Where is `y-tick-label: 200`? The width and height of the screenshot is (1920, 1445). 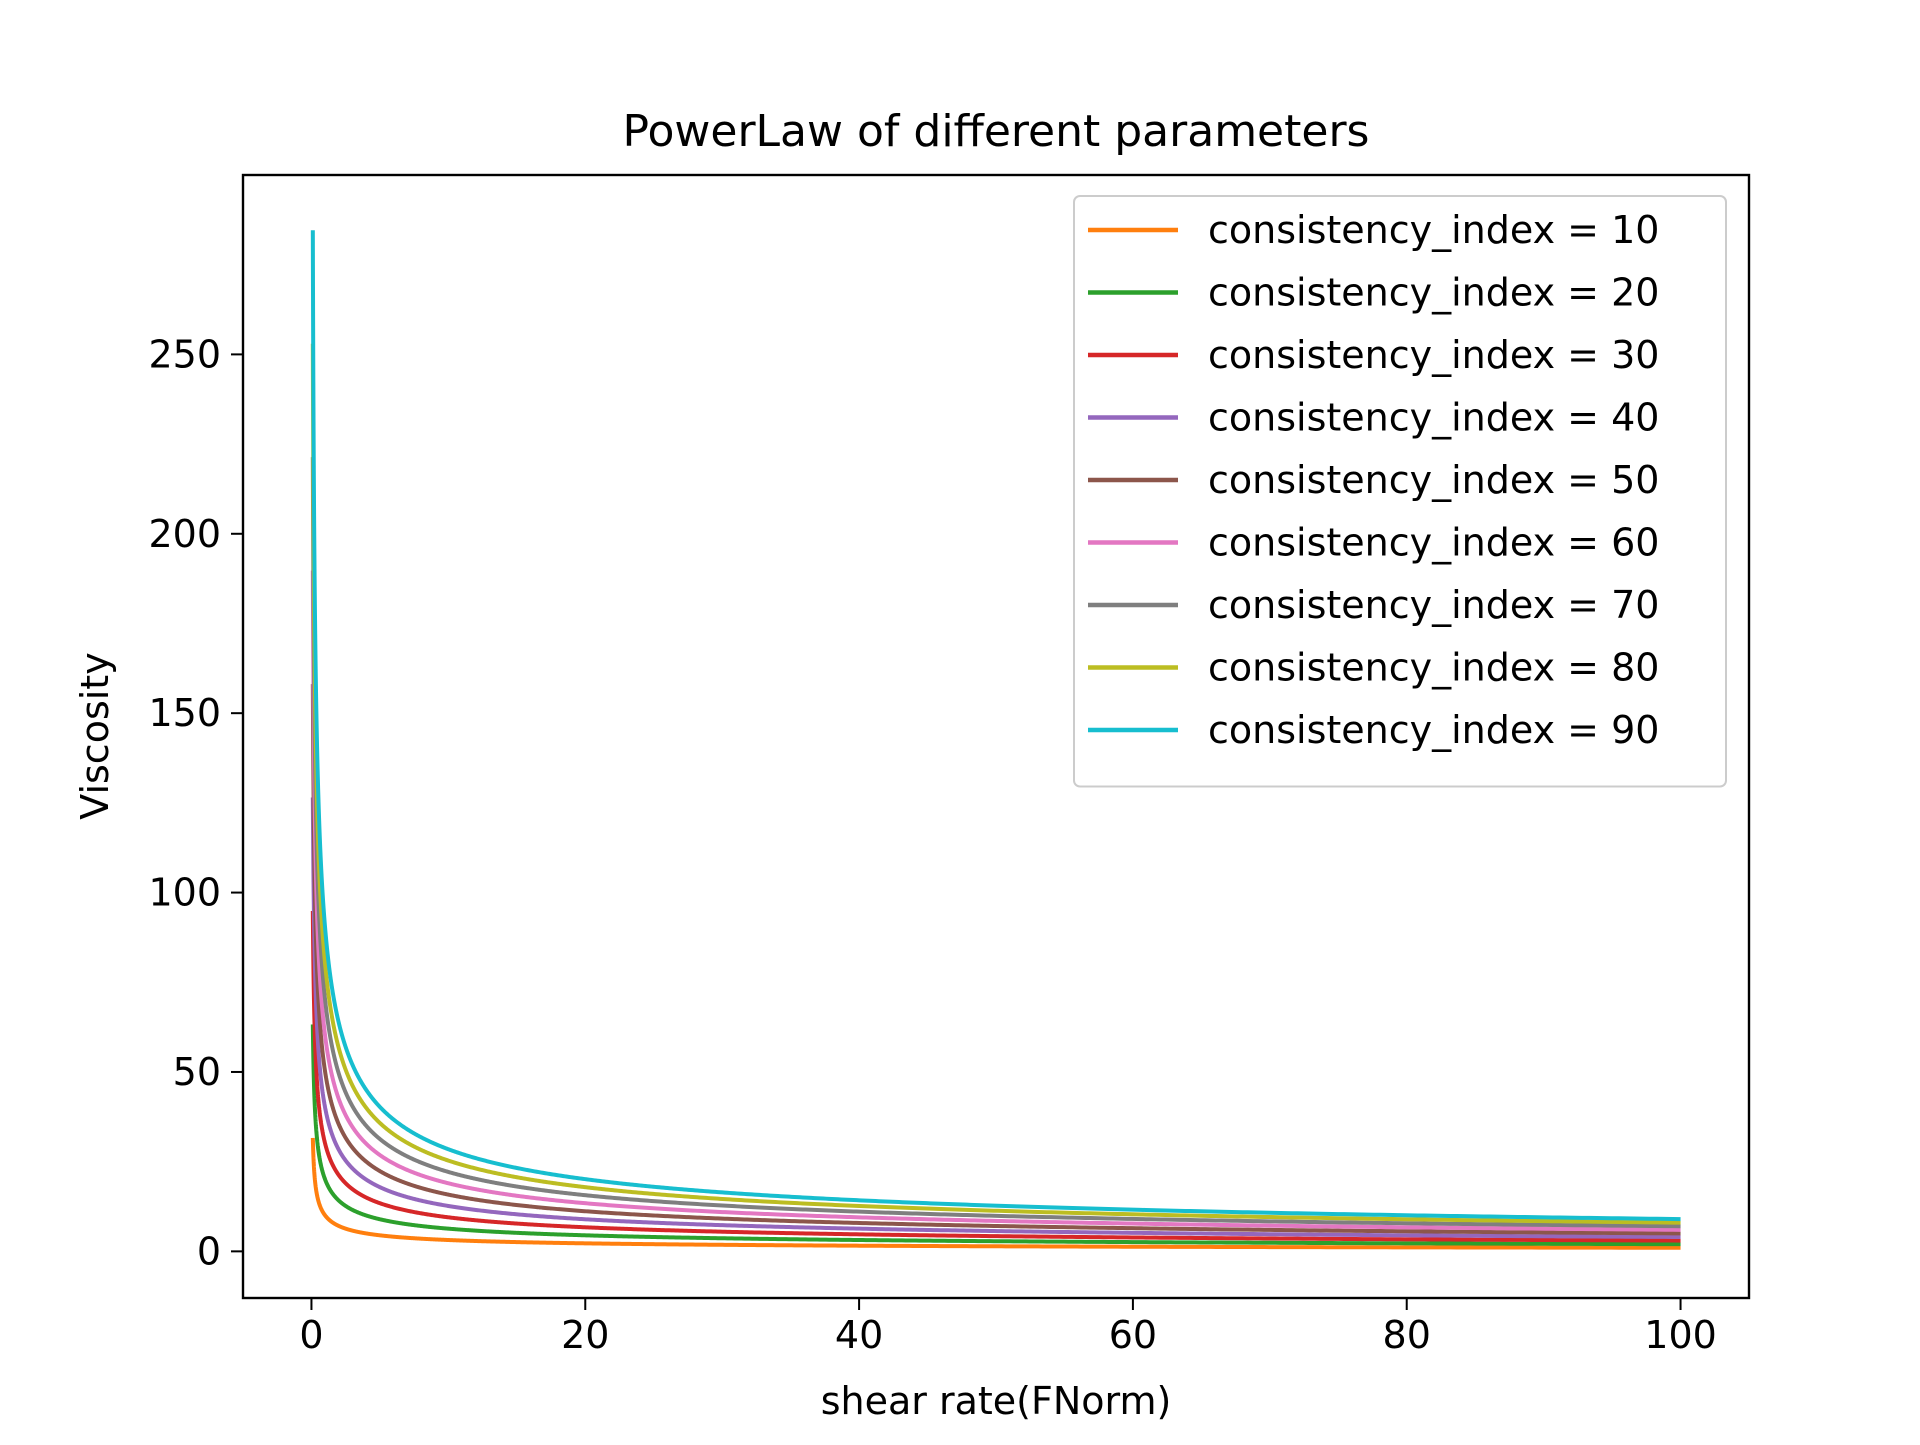
y-tick-label: 200 is located at coordinates (184, 534).